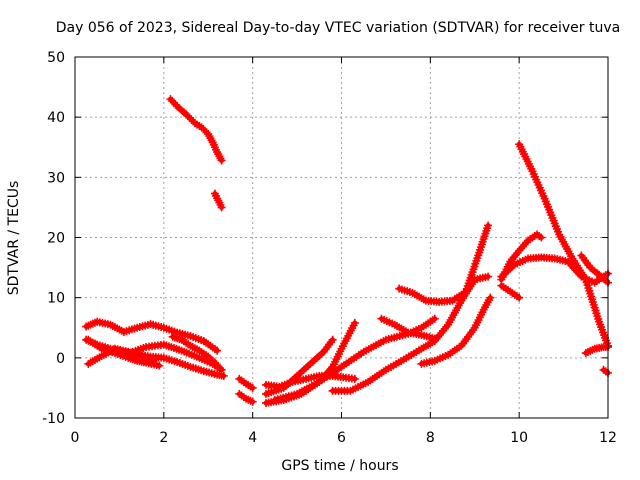  I want to click on y-axis-label: SDTVAR / TECUs, so click(14, 238).